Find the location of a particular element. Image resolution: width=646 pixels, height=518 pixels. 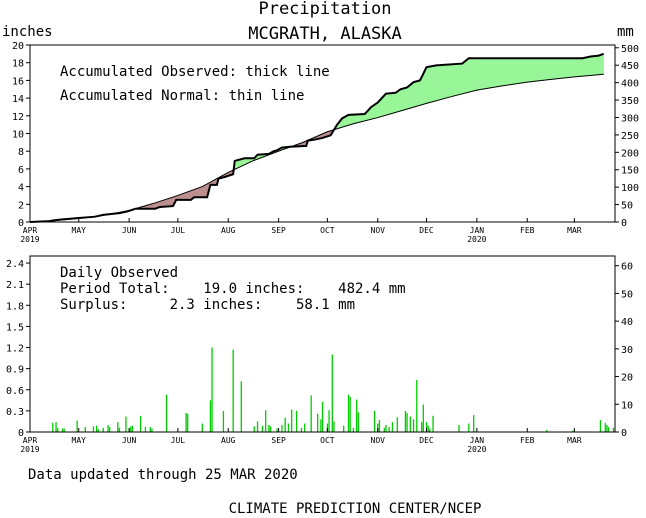

difference-fill-slice is located at coordinates (602, 64).